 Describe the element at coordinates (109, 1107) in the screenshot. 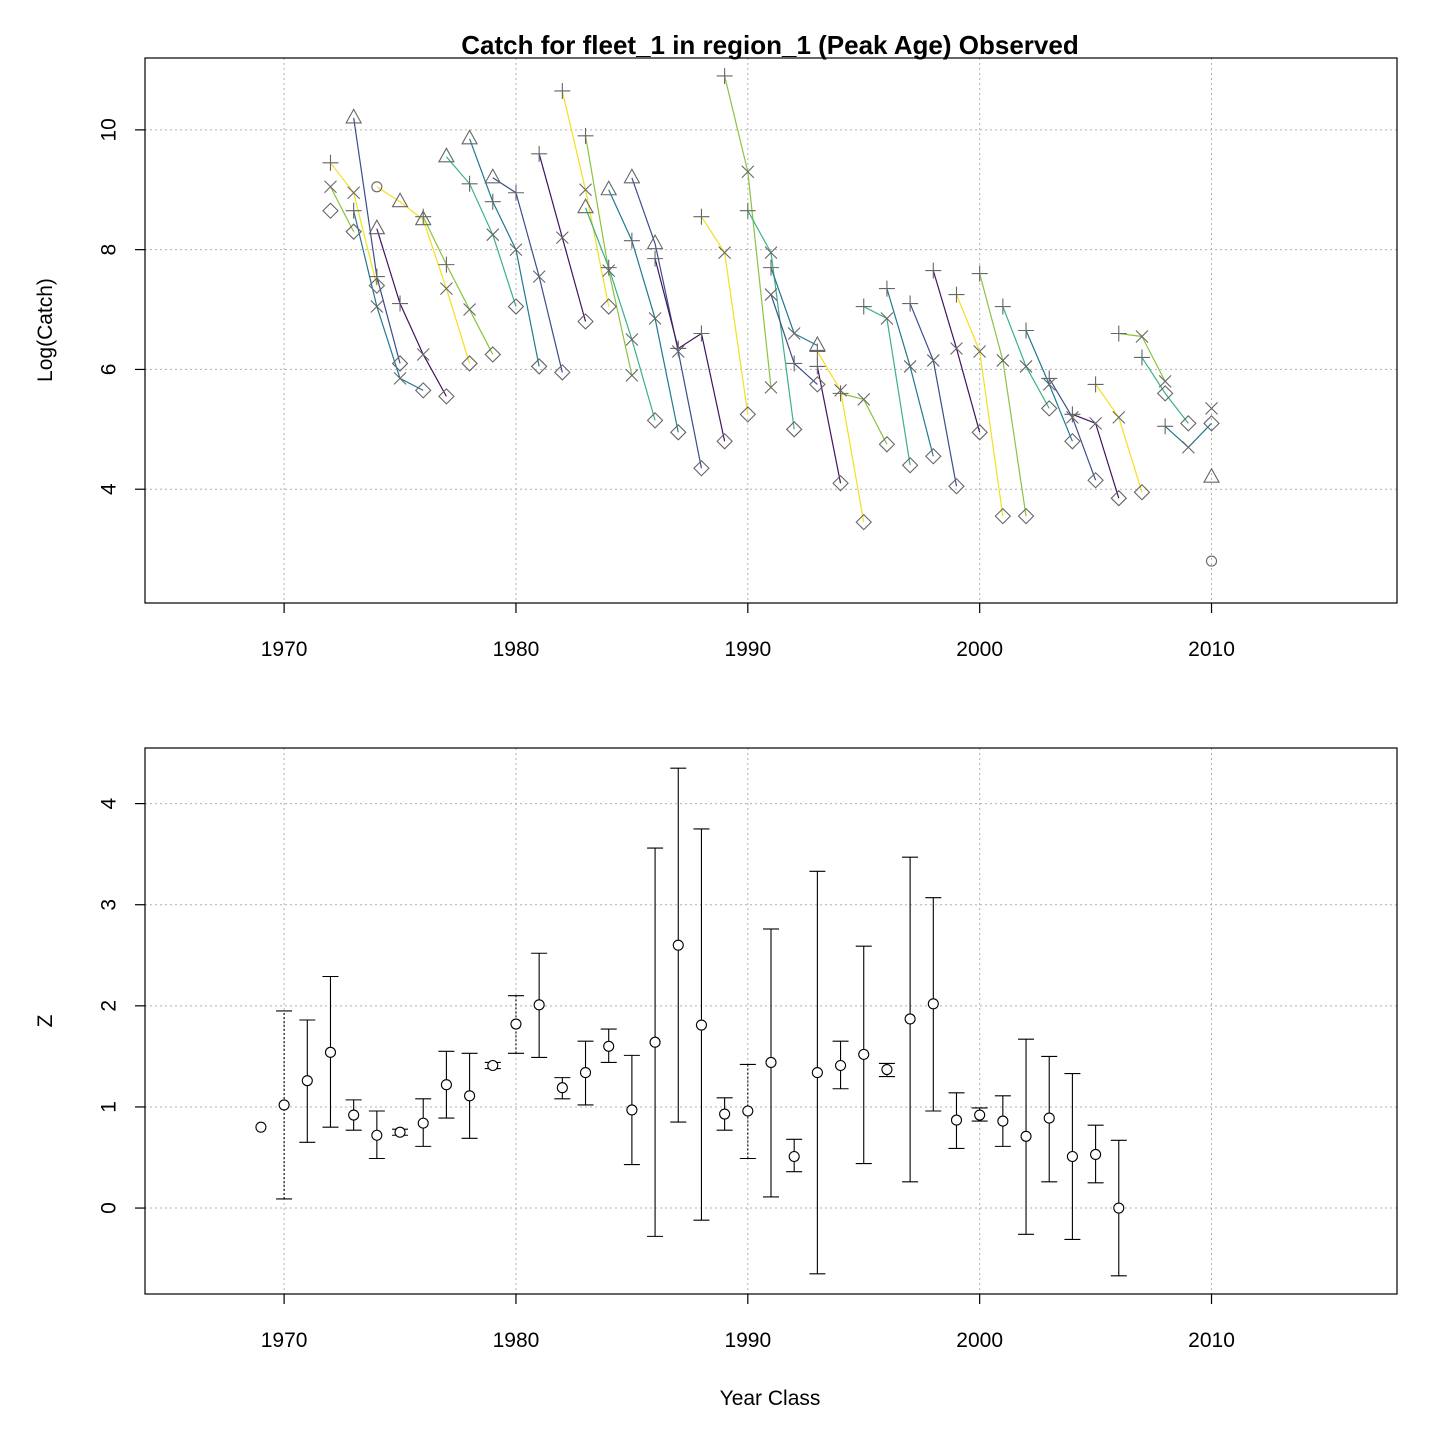

I see `z-y-tick-label: 1` at that location.